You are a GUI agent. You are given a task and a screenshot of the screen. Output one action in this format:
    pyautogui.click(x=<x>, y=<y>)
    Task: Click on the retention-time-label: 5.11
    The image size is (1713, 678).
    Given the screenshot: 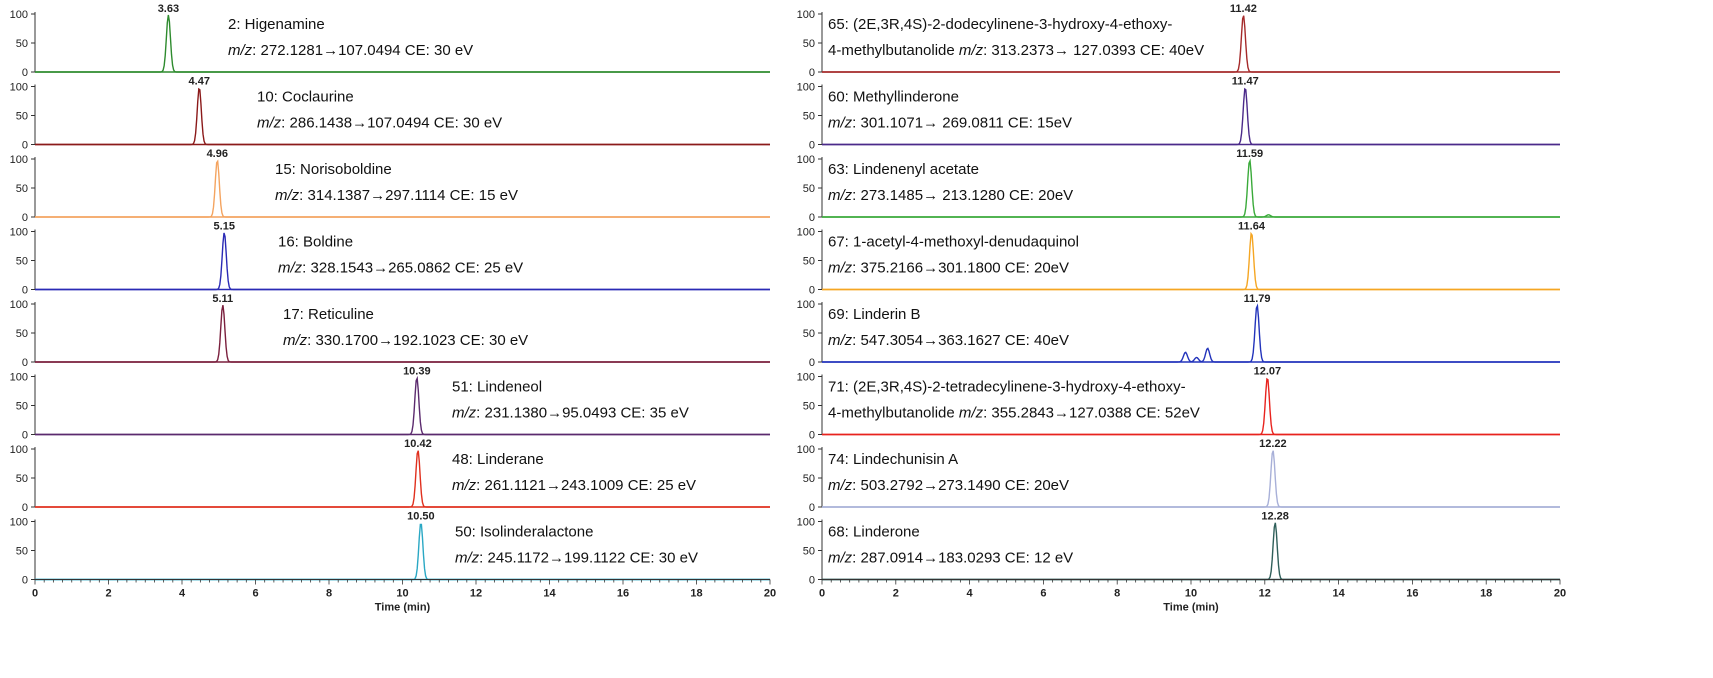 What is the action you would take?
    pyautogui.click(x=222, y=299)
    